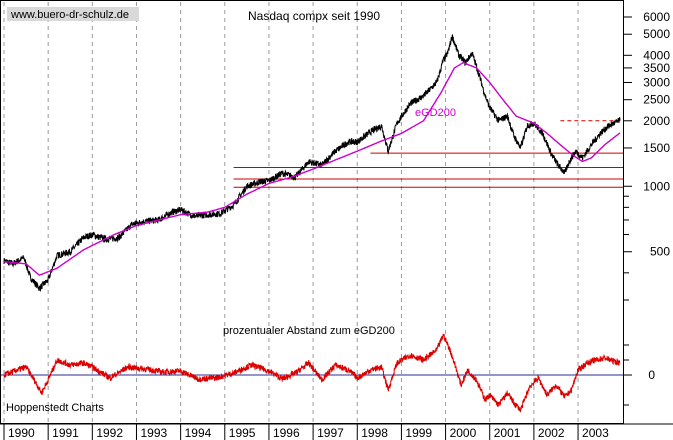  I want to click on x-tick-label: 1998, so click(374, 433).